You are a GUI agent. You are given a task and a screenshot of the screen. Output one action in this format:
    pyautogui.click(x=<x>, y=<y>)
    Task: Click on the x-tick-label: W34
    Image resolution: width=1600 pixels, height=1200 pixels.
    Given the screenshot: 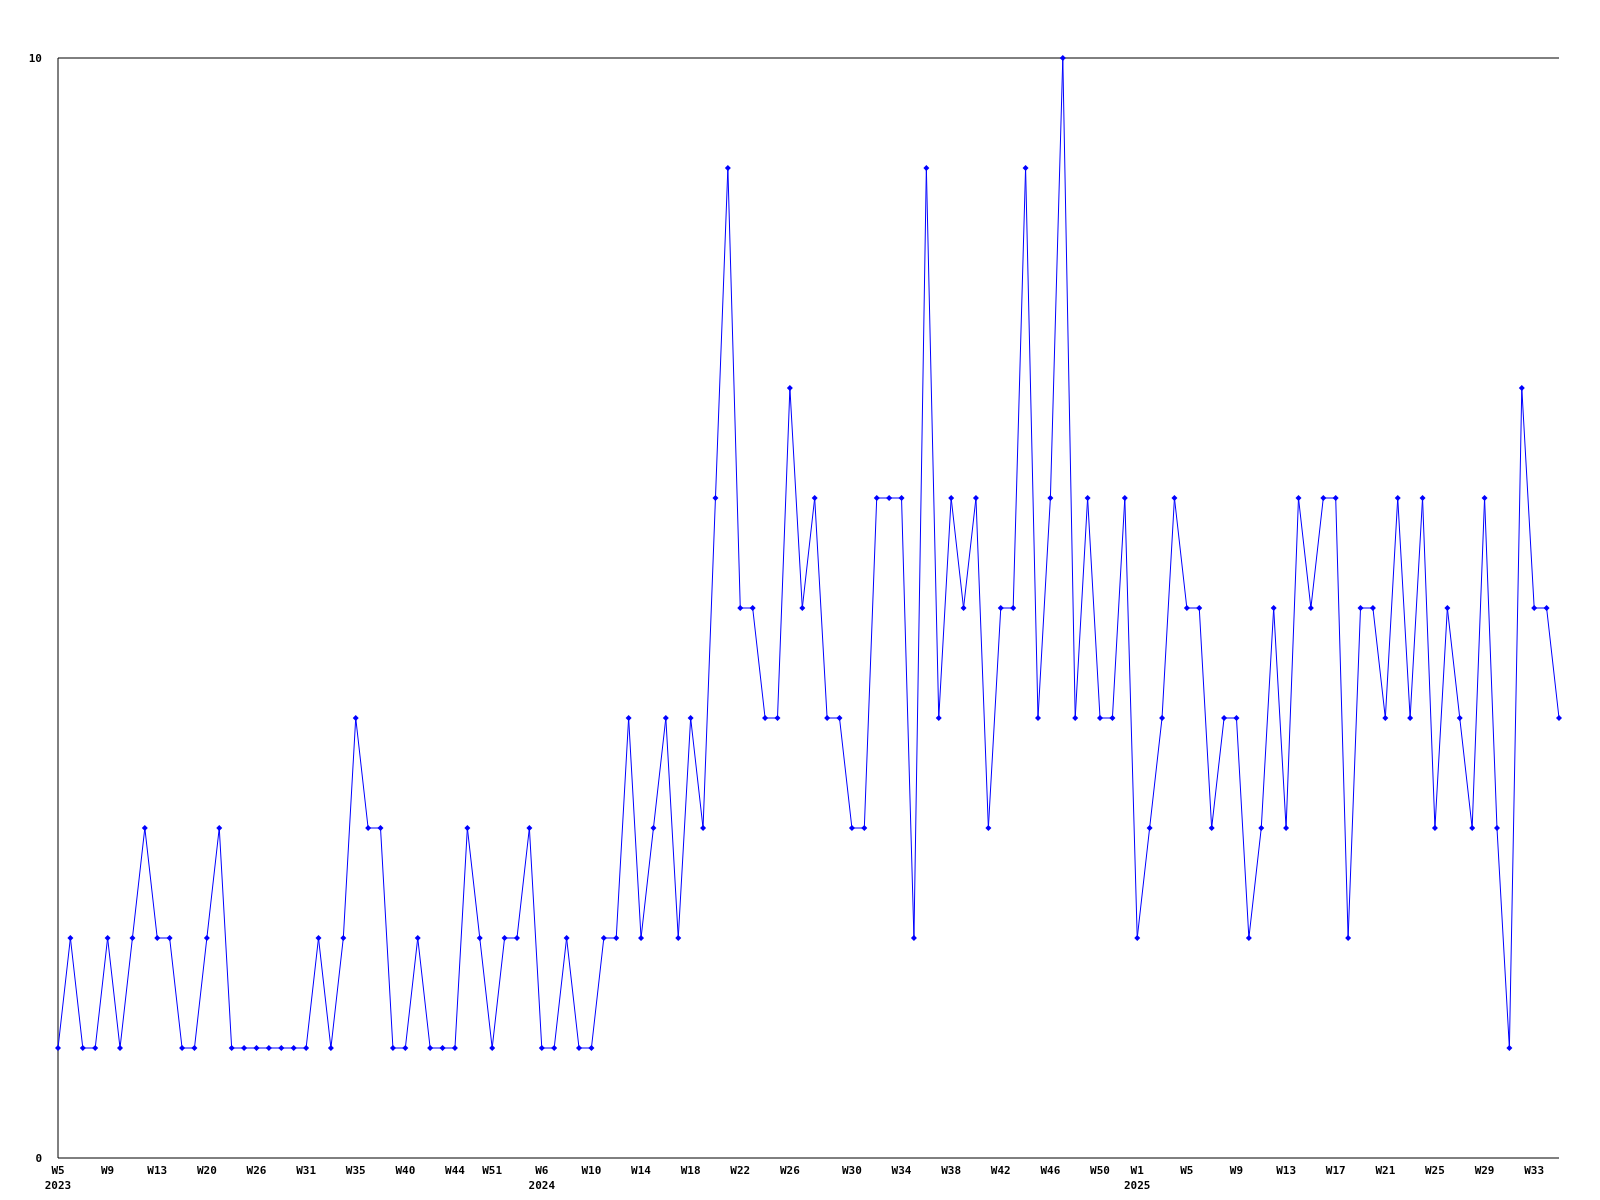 What is the action you would take?
    pyautogui.click(x=901, y=1170)
    